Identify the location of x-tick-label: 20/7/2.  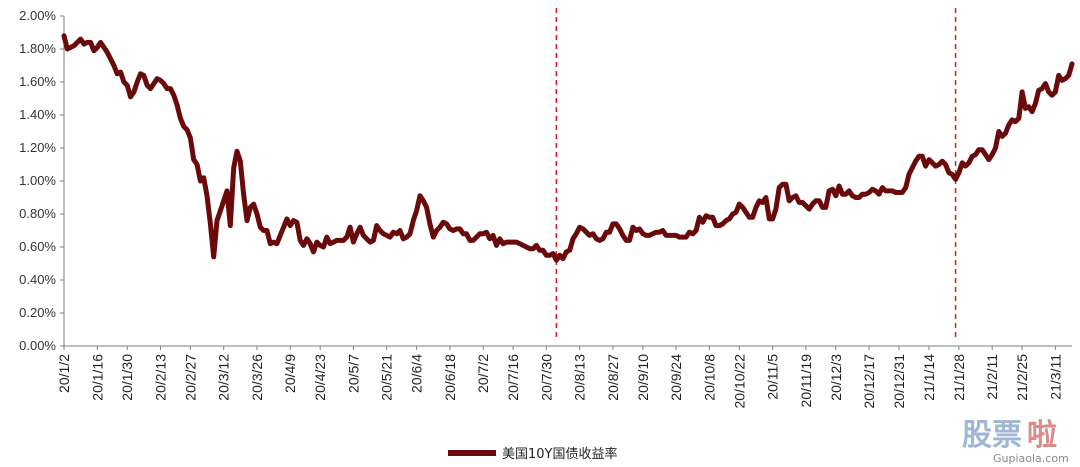
(483, 373).